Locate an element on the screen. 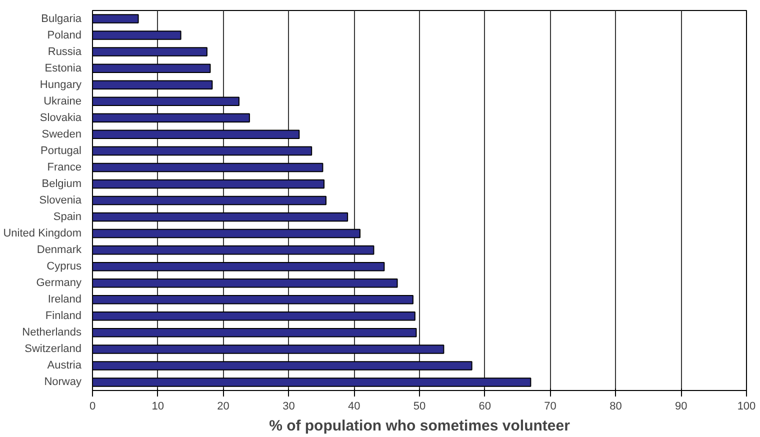  y-tick-label: Switzerland is located at coordinates (53, 349).